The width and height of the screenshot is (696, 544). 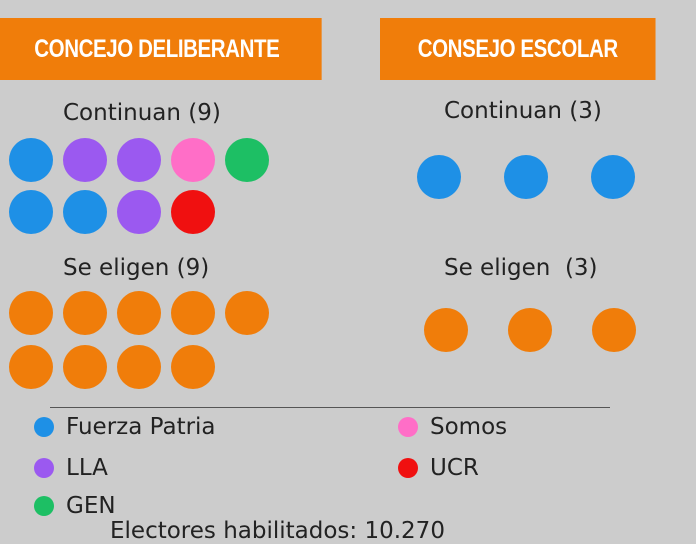 I want to click on concejo-eligen-label: Se eligen (9), so click(x=136, y=268).